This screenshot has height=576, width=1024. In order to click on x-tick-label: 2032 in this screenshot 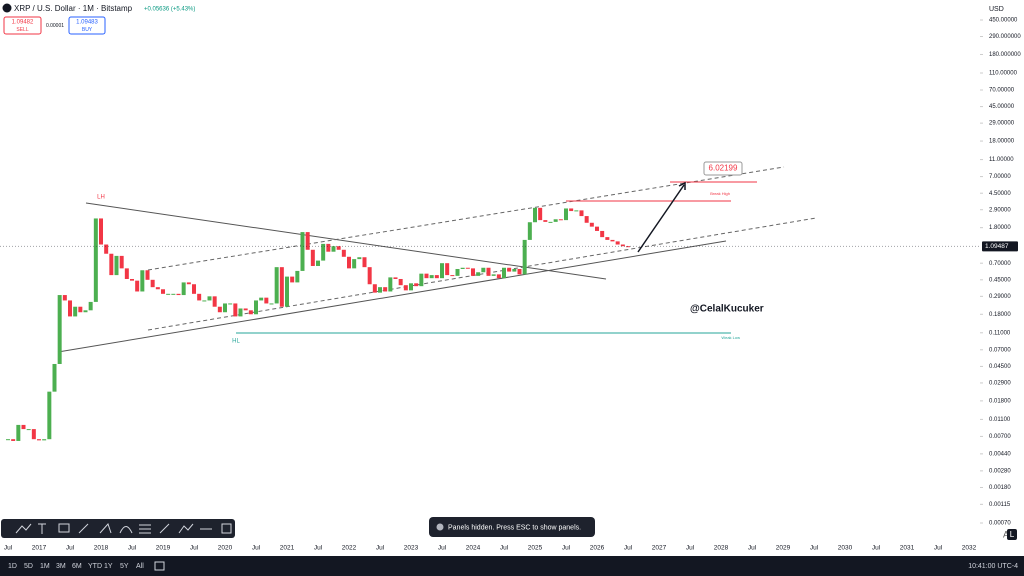, I will do `click(969, 548)`.